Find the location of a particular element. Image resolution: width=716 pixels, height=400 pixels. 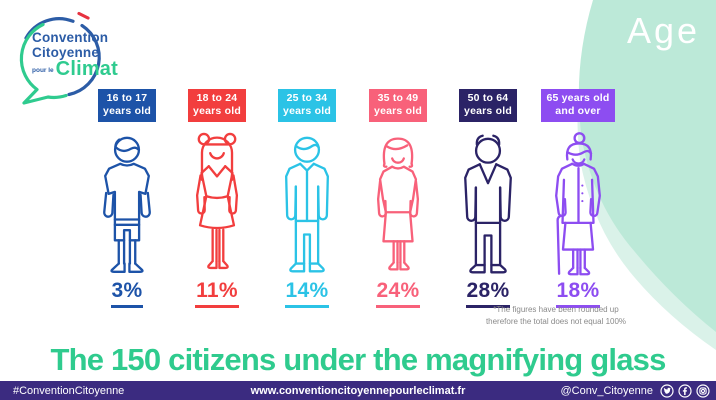

website-url: www.conventioncitoyennepourleclimat.fr is located at coordinates (358, 390).